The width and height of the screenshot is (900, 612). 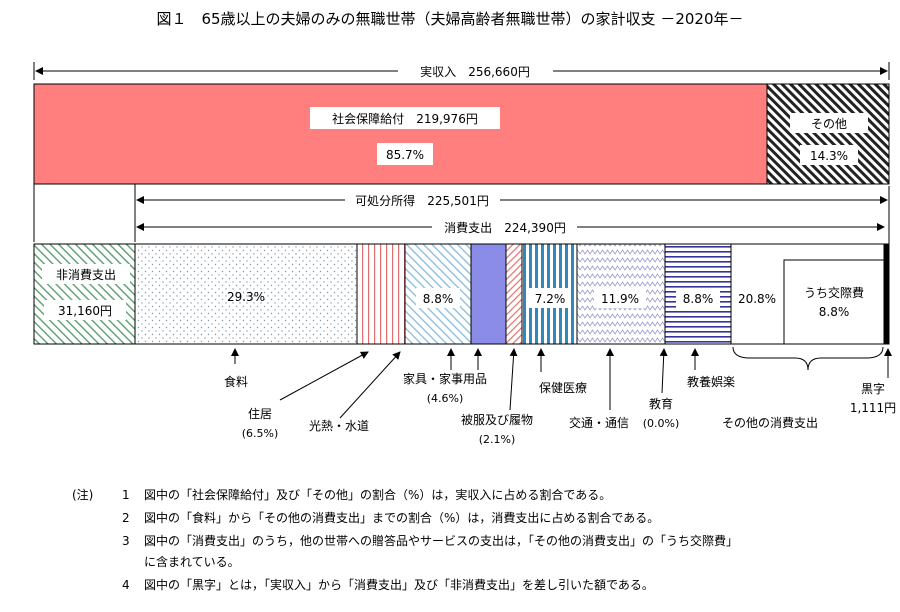 What do you see at coordinates (770, 422) in the screenshot?
I see `other-consumption-label: その他の消費支出` at bounding box center [770, 422].